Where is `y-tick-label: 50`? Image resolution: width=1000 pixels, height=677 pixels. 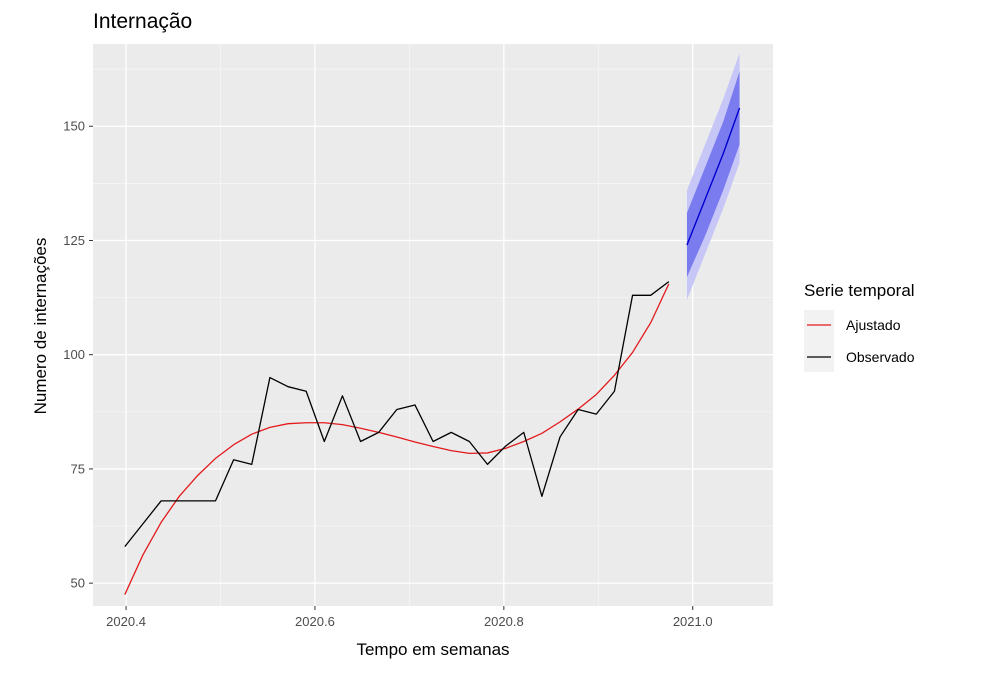 y-tick-label: 50 is located at coordinates (78, 583).